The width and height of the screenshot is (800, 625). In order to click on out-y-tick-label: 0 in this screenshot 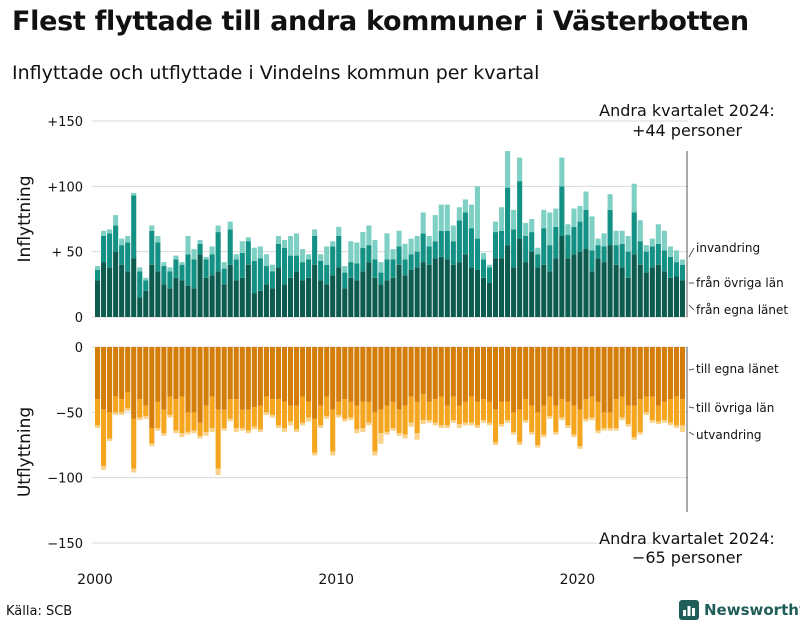, I will do `click(79, 348)`.